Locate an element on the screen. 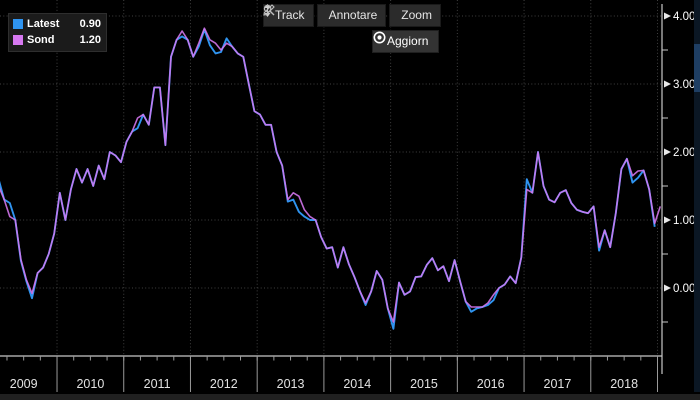 The width and height of the screenshot is (700, 400). svg-text: 2009 is located at coordinates (24, 384).